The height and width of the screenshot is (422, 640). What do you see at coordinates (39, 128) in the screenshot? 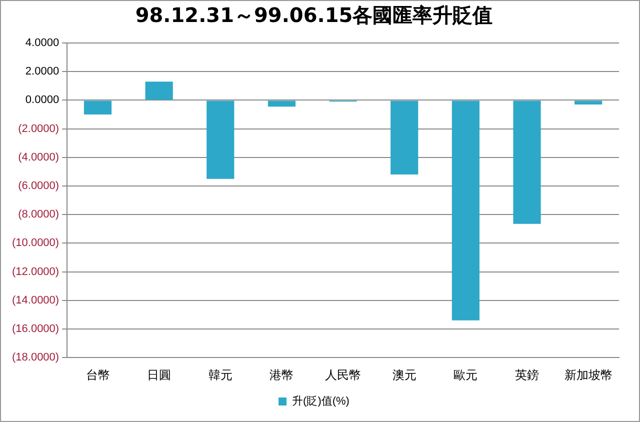
I see `y-tick-label: (2.0000)` at bounding box center [39, 128].